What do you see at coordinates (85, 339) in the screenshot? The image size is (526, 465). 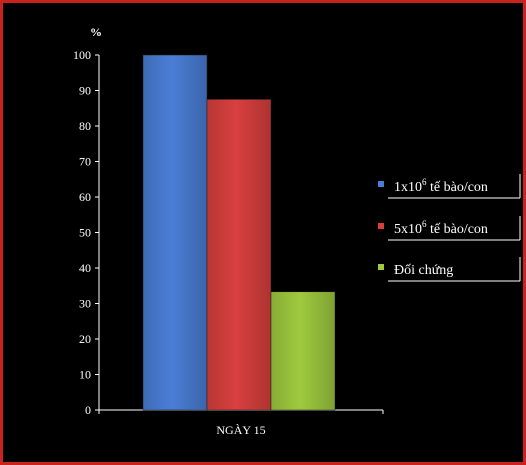 I see `y-tick-label: 20` at bounding box center [85, 339].